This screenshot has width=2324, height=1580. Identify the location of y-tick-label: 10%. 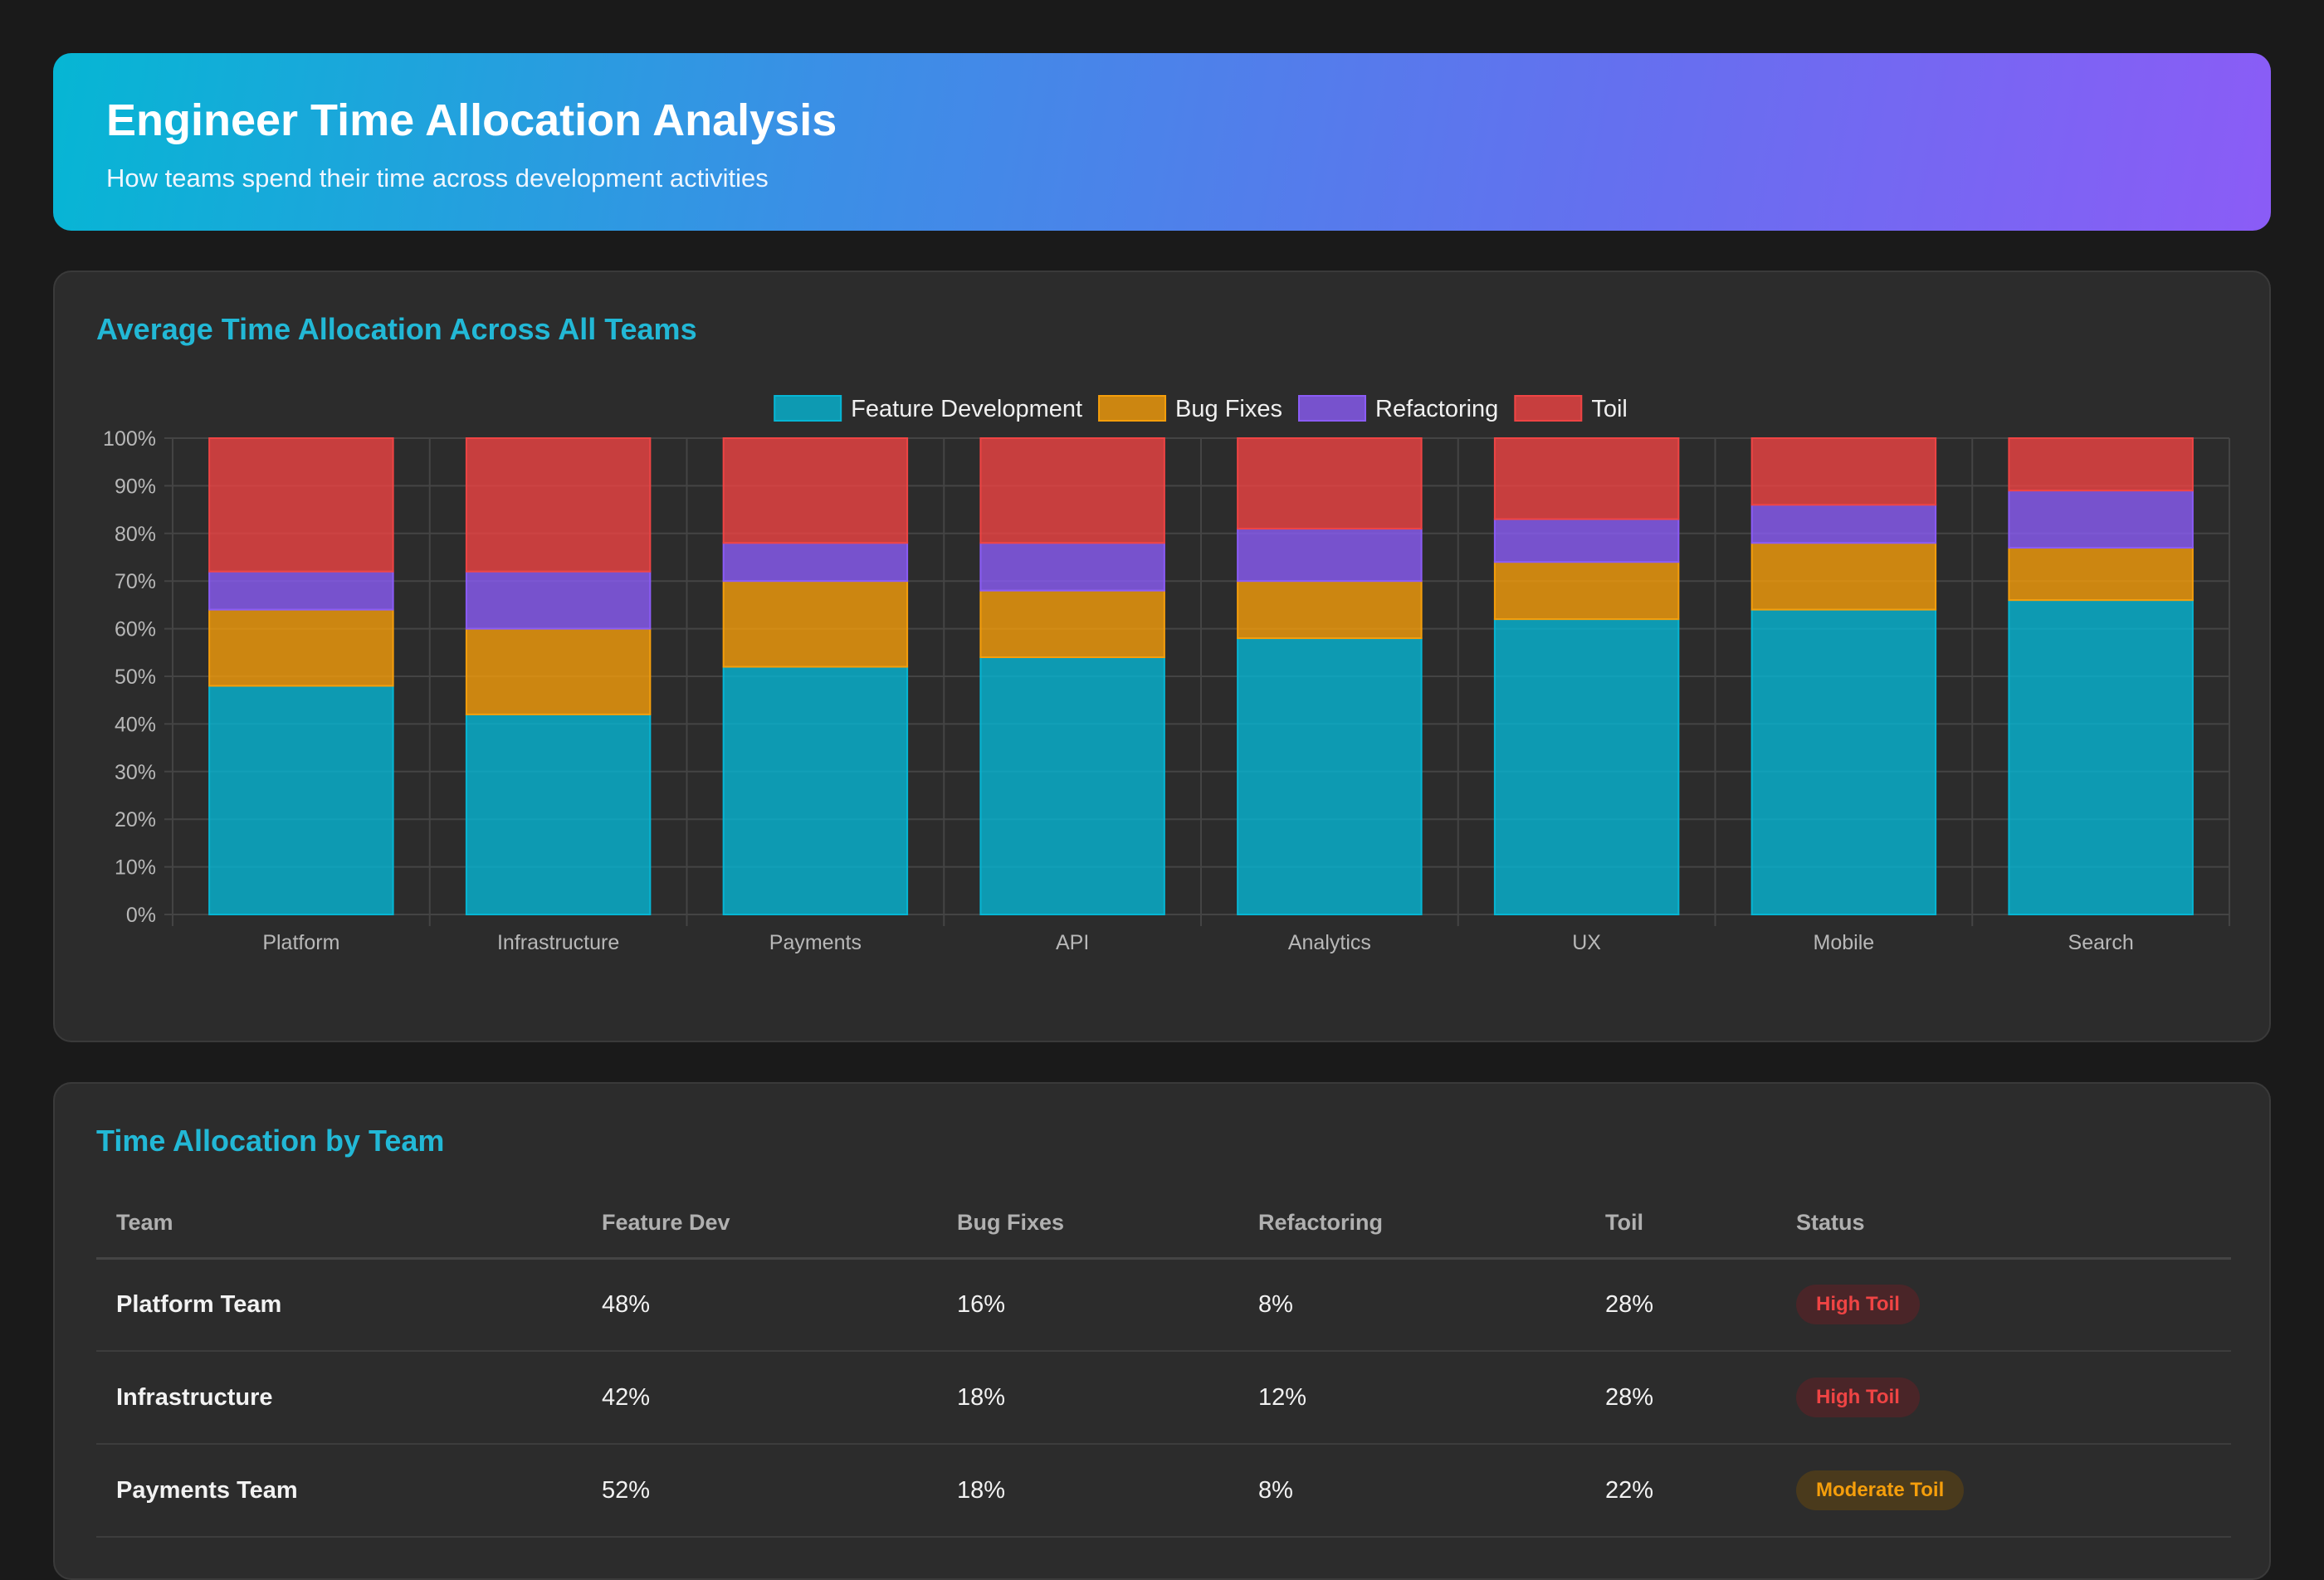
(135, 868).